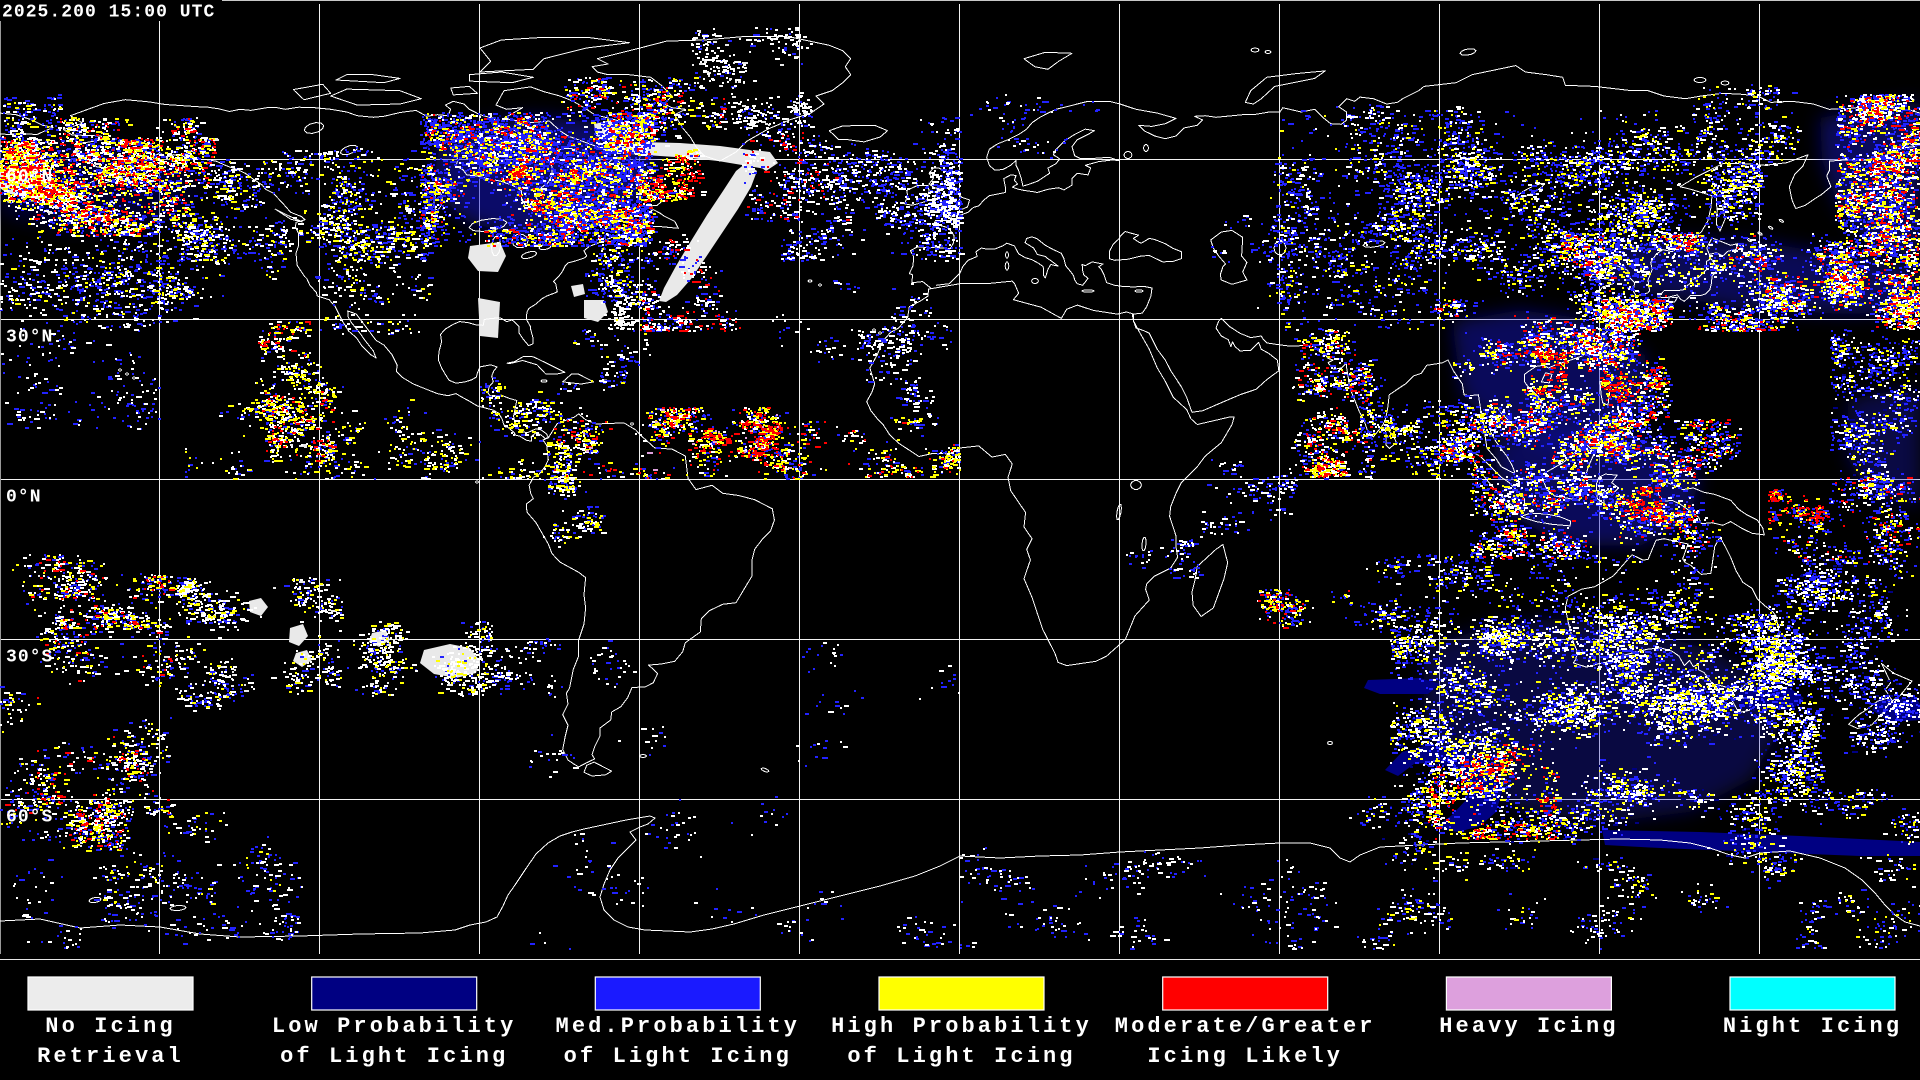  What do you see at coordinates (24, 498) in the screenshot?
I see `svg-text: 0°N` at bounding box center [24, 498].